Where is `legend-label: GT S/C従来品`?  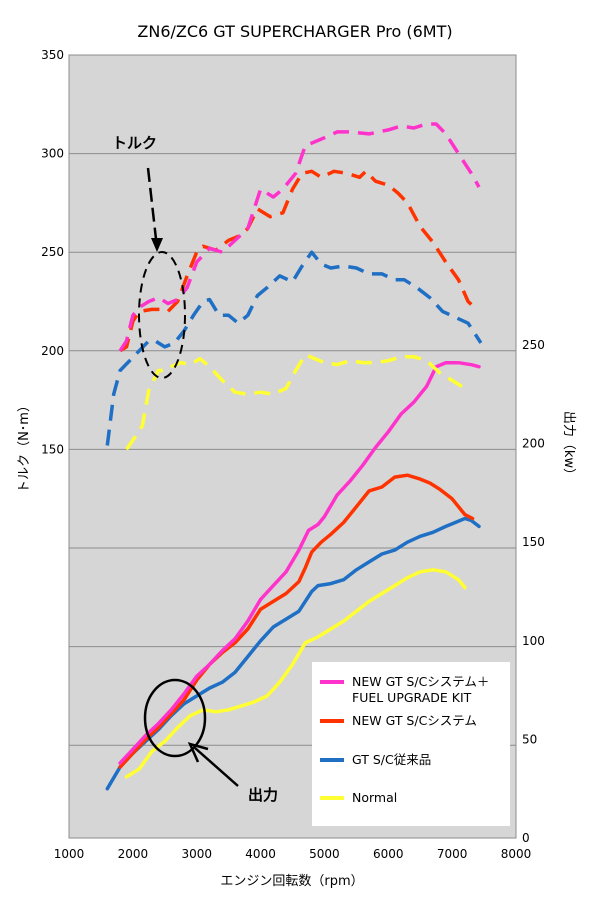 legend-label: GT S/C従来品 is located at coordinates (391, 759).